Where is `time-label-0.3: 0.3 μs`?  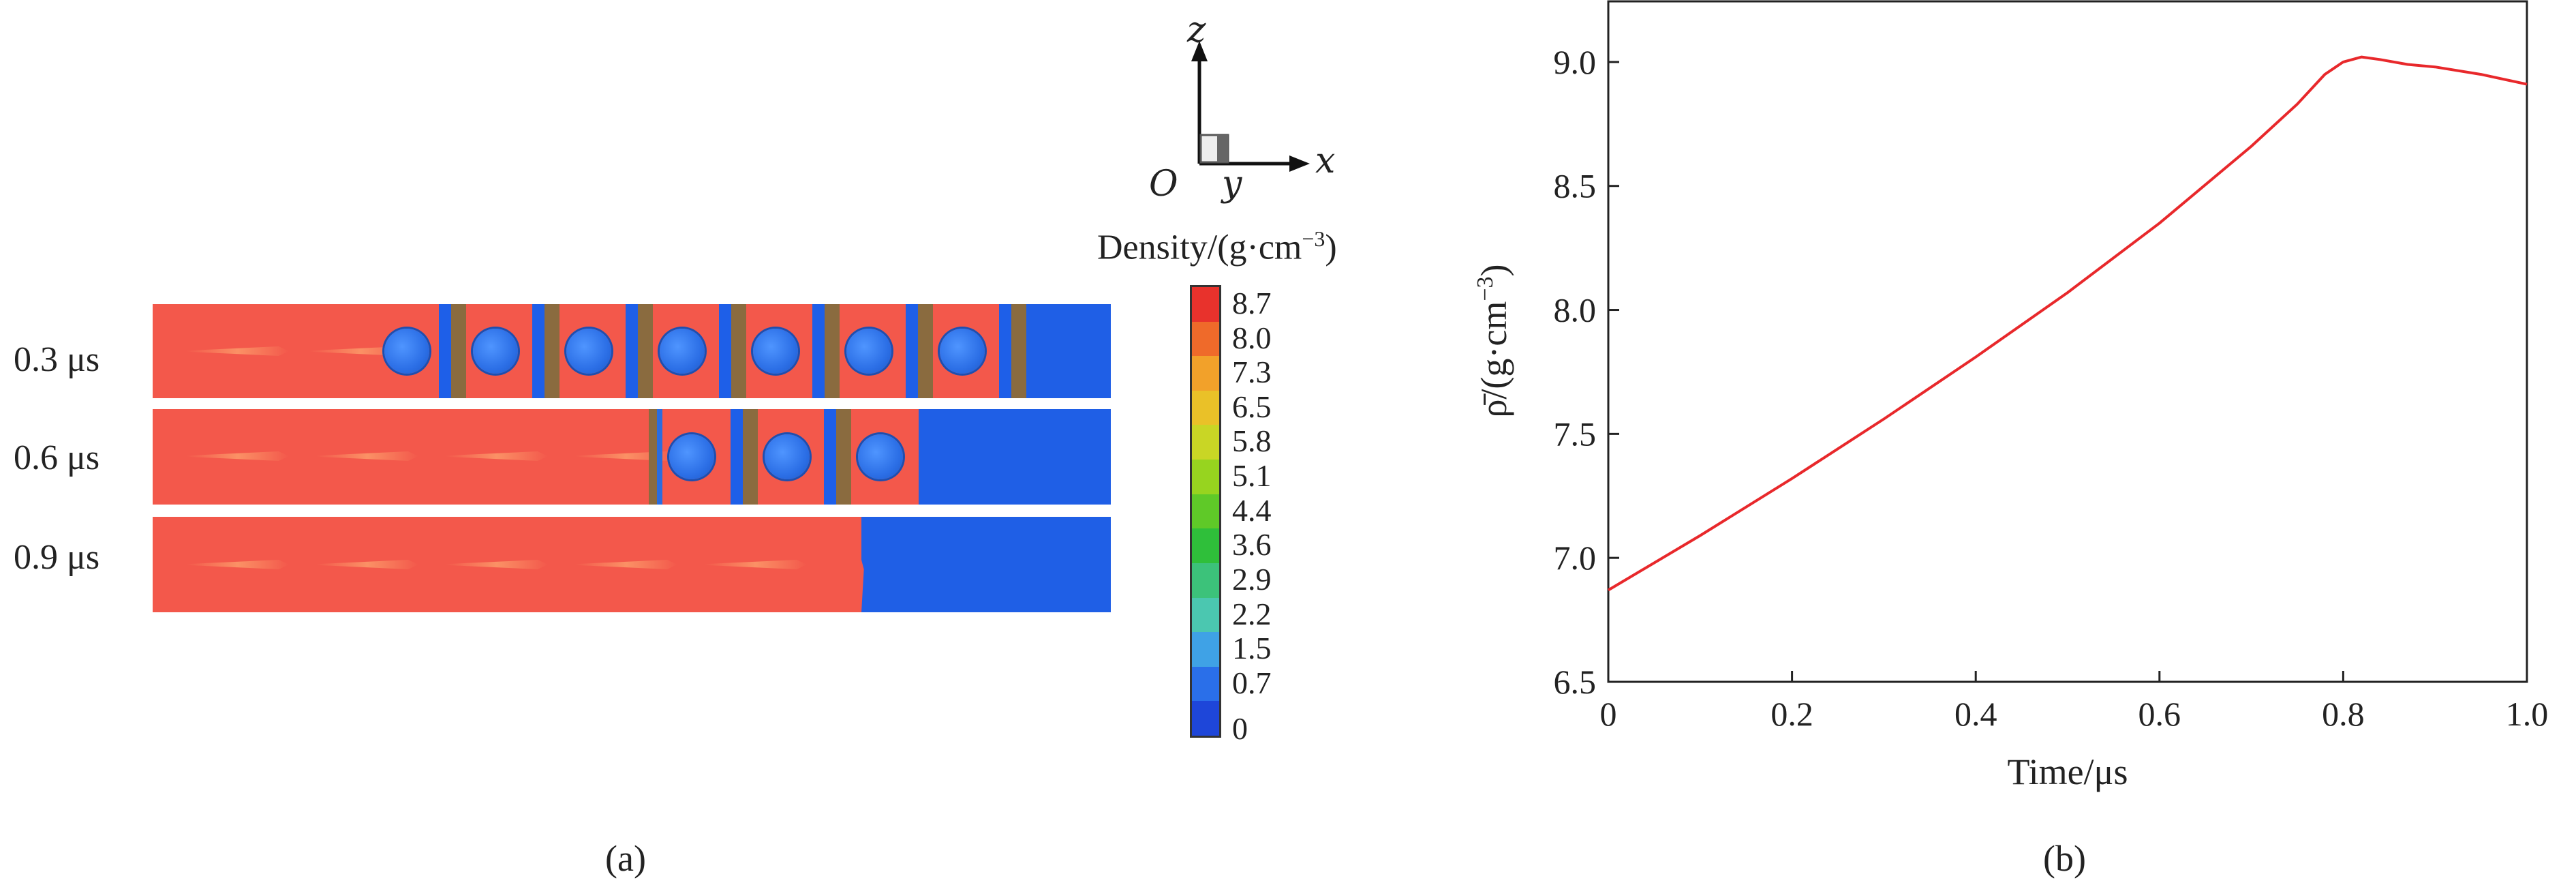
time-label-0.3: 0.3 μs is located at coordinates (57, 359).